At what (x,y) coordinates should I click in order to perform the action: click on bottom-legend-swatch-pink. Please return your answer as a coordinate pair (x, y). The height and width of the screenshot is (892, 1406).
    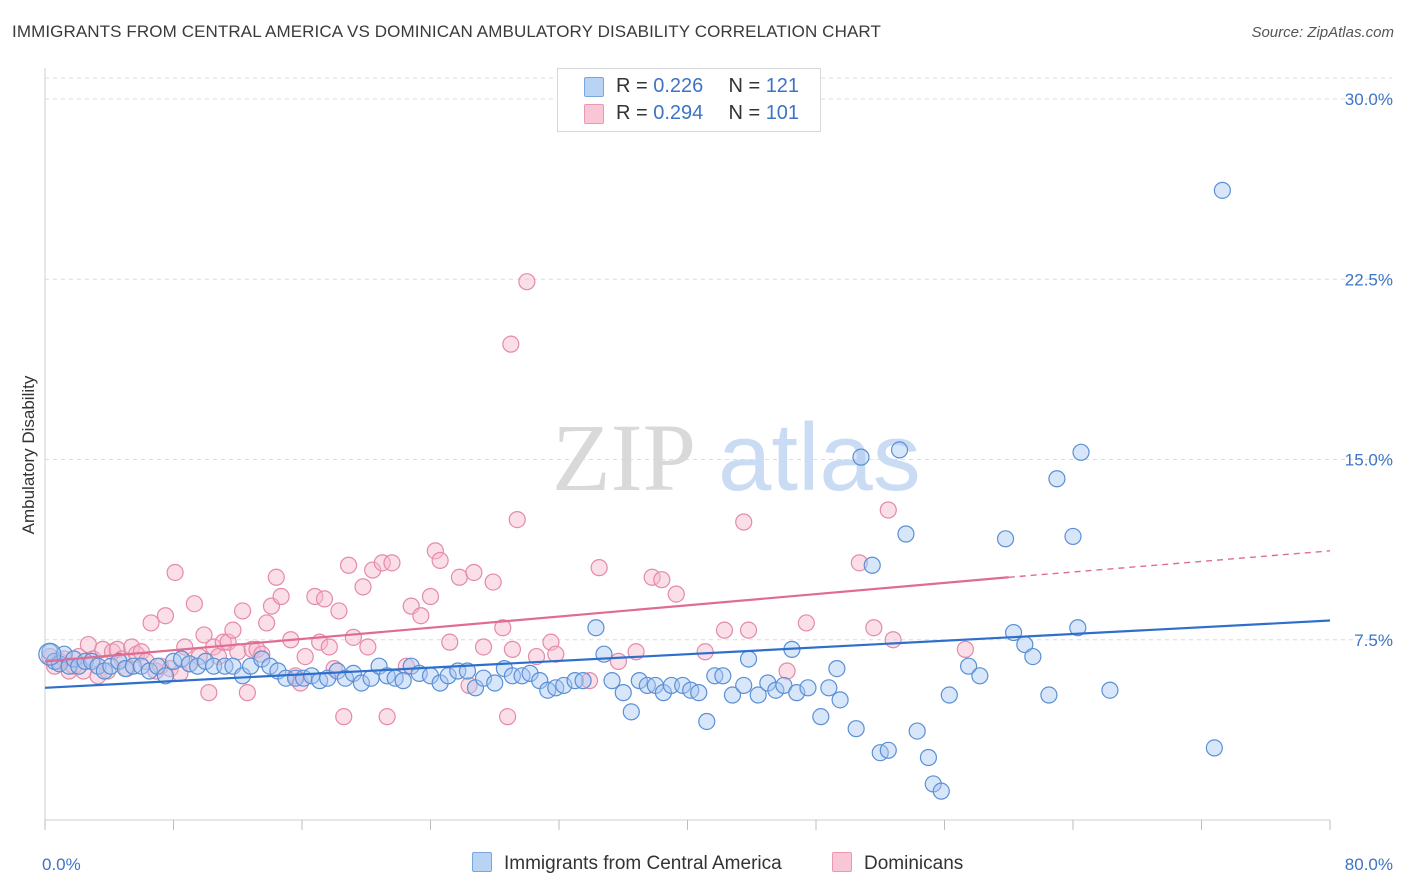
    Looking at the image, I should click on (842, 862).